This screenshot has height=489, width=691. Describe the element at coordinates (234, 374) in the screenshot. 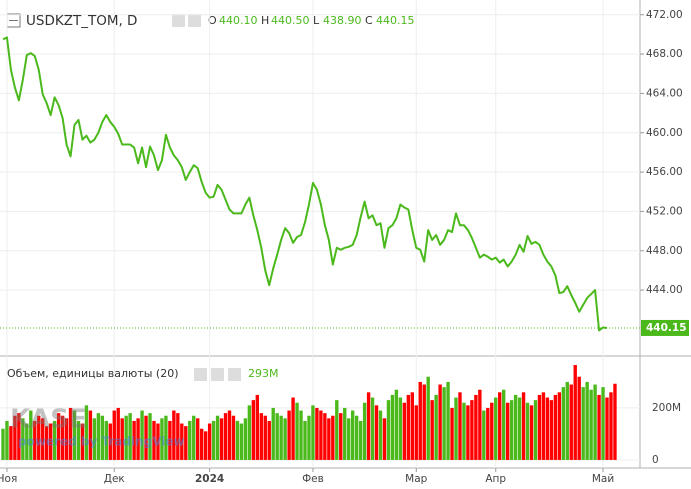

I see `close-icon` at that location.